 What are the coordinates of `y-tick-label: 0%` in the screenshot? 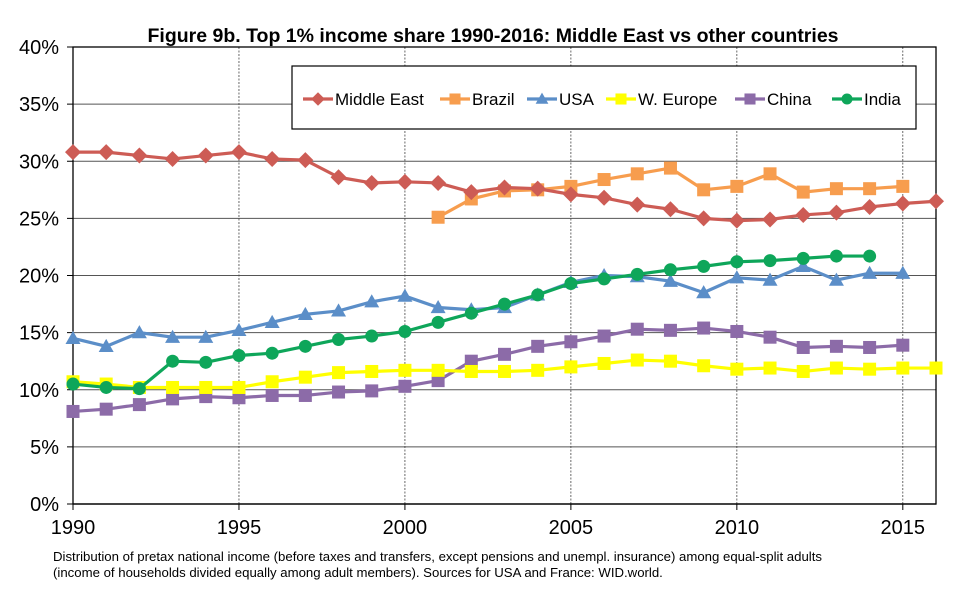 It's located at (44, 505).